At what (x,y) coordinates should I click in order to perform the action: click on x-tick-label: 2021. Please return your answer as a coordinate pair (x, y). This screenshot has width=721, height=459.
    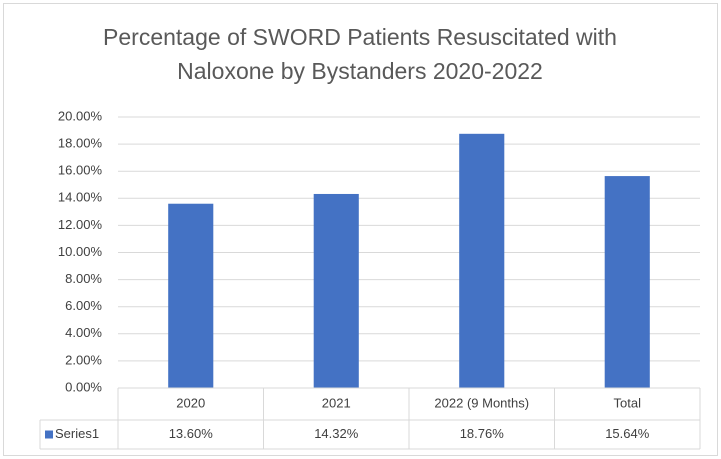
    Looking at the image, I should click on (336, 402).